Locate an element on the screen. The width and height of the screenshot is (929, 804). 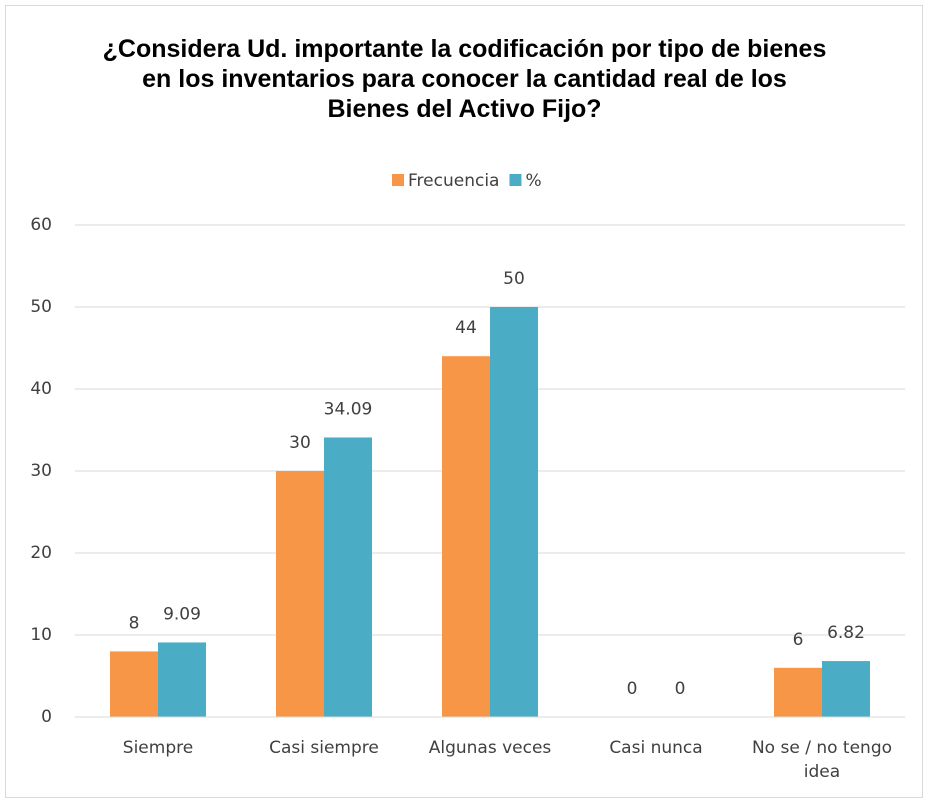
x-tick-label: No se / no tengo idea is located at coordinates (822, 760).